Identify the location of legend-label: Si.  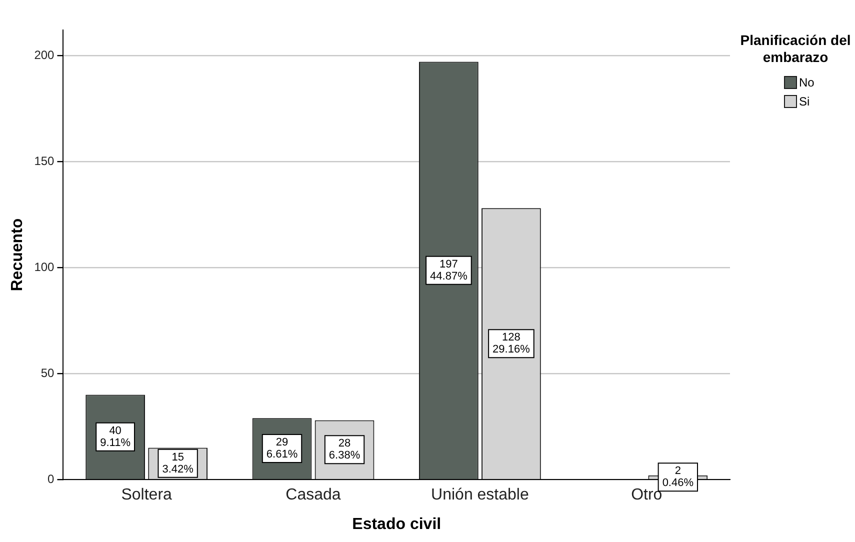
(804, 101).